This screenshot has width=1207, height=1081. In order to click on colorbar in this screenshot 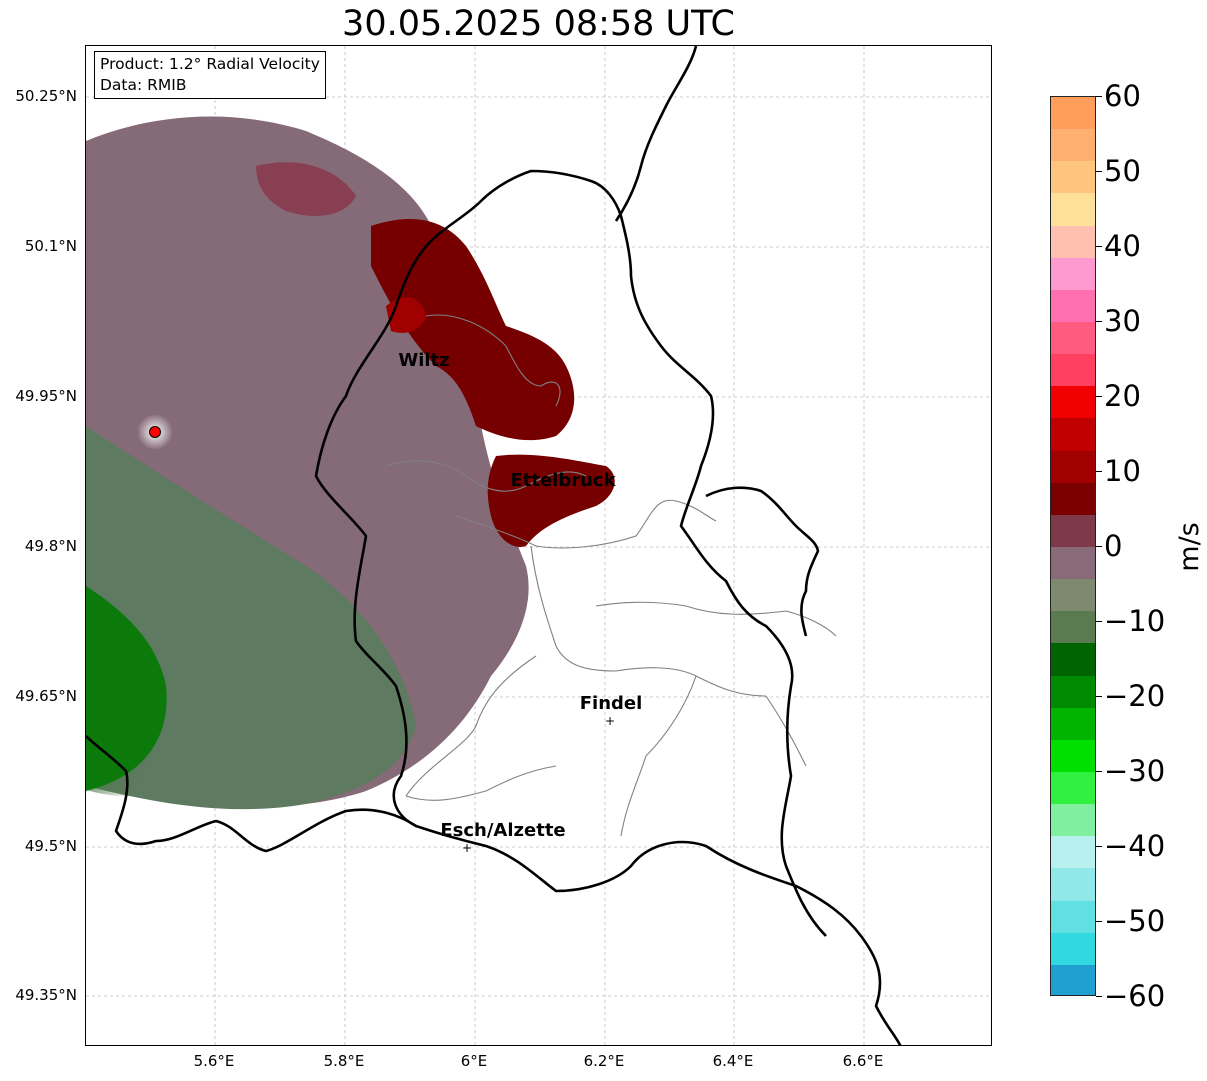, I will do `click(1073, 546)`.